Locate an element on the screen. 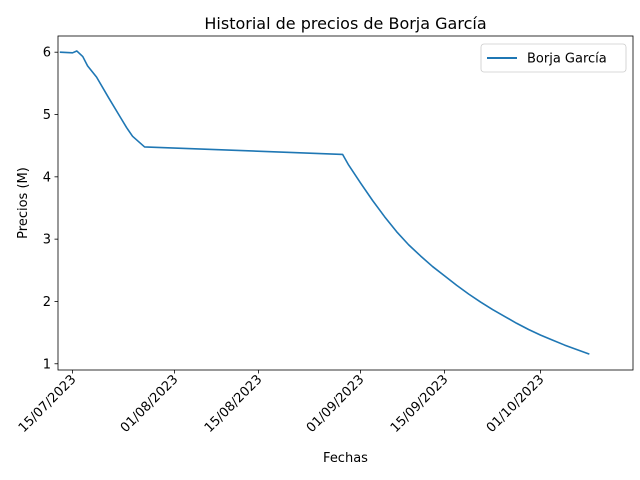 The height and width of the screenshot is (480, 640). legend-box is located at coordinates (553, 58).